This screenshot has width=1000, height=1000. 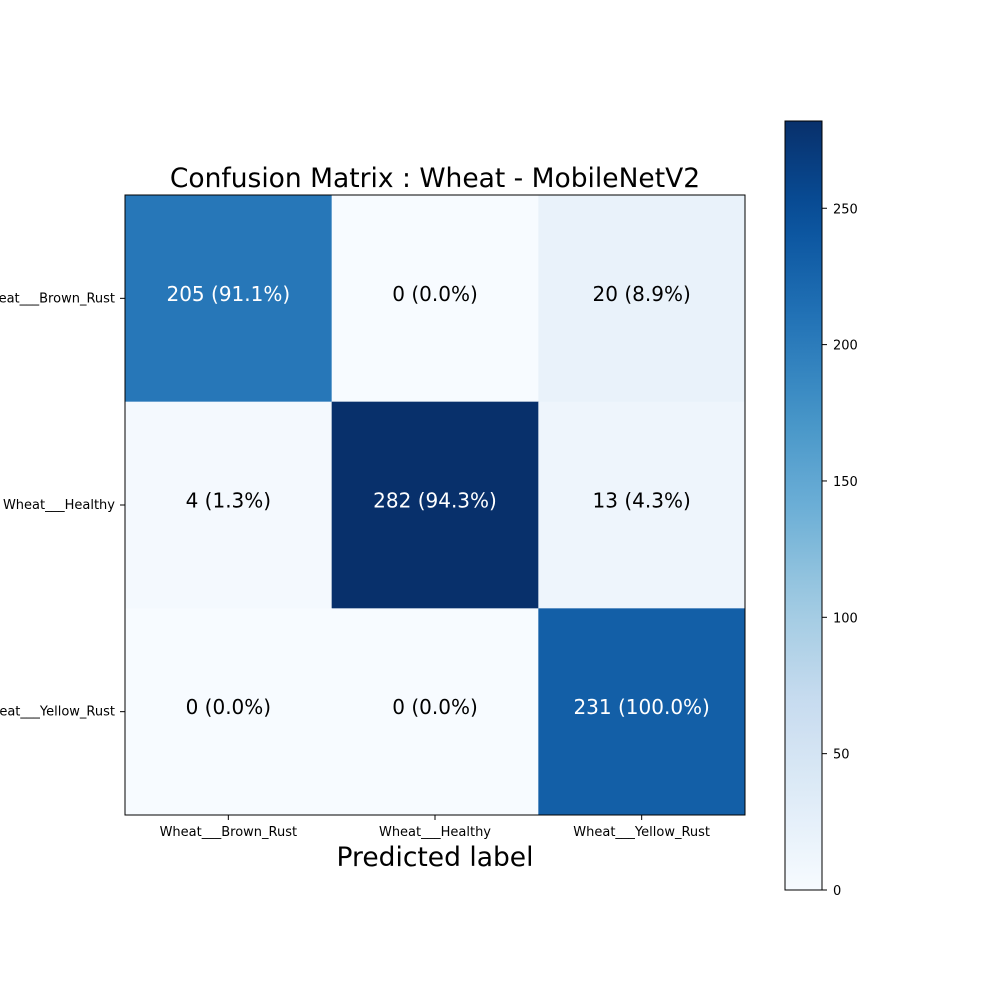 I want to click on cell-value-label: 231 (100.0%), so click(x=641, y=707).